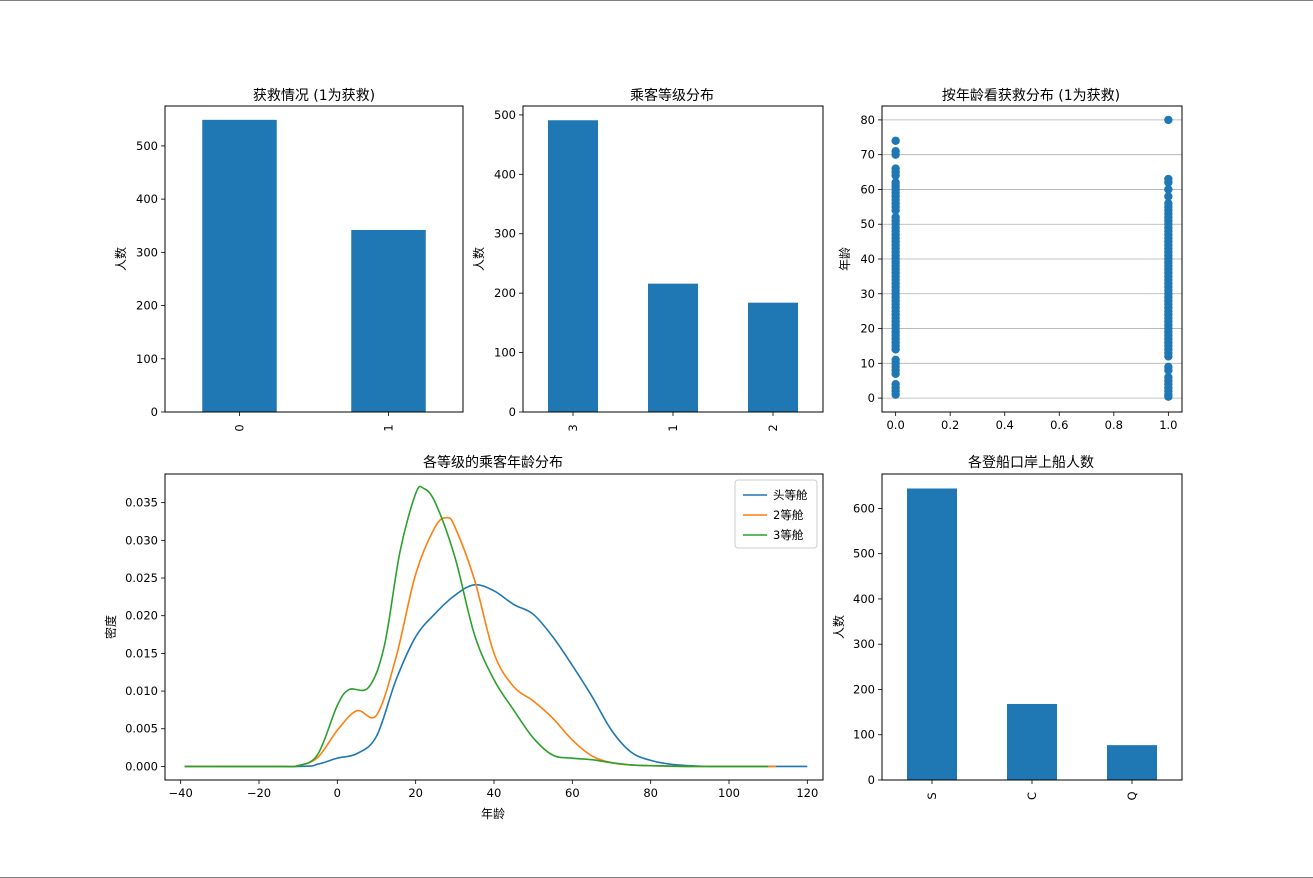 The width and height of the screenshot is (1313, 878). Describe the element at coordinates (867, 259) in the screenshot. I see `y-tick-label: 40` at that location.